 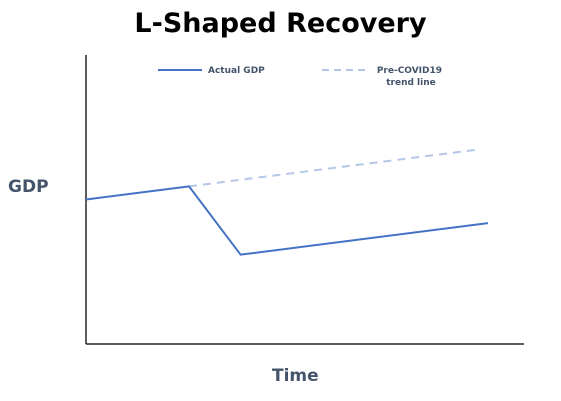 What do you see at coordinates (280, 23) in the screenshot?
I see `chart-title: L-Shaped Recovery` at bounding box center [280, 23].